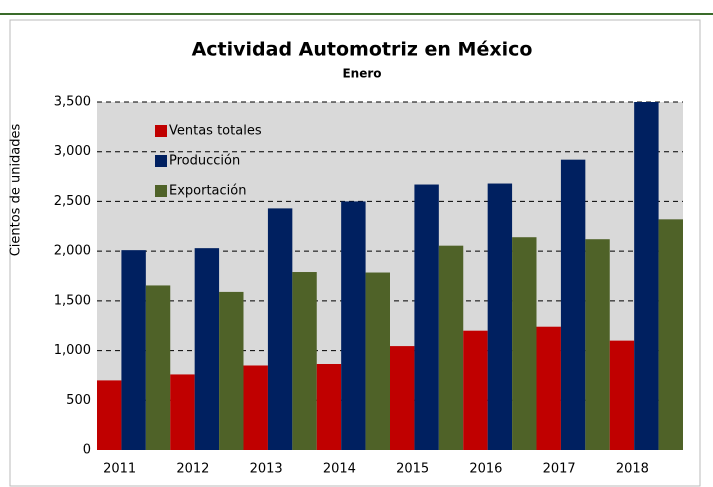 This screenshot has width=713, height=487. I want to click on x-tick-label: 2016, so click(485, 469).